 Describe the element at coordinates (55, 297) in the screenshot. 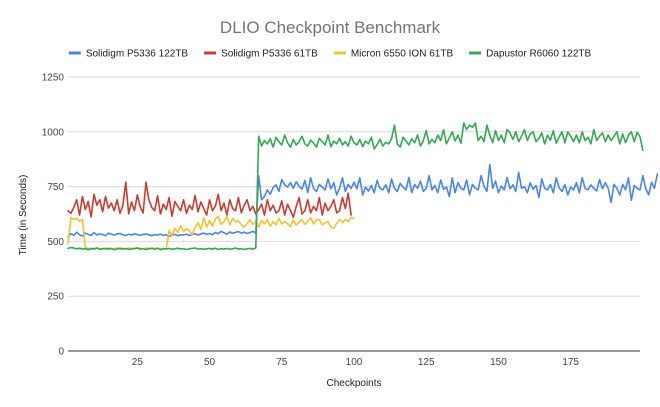

I see `y-tick-label: 250` at that location.